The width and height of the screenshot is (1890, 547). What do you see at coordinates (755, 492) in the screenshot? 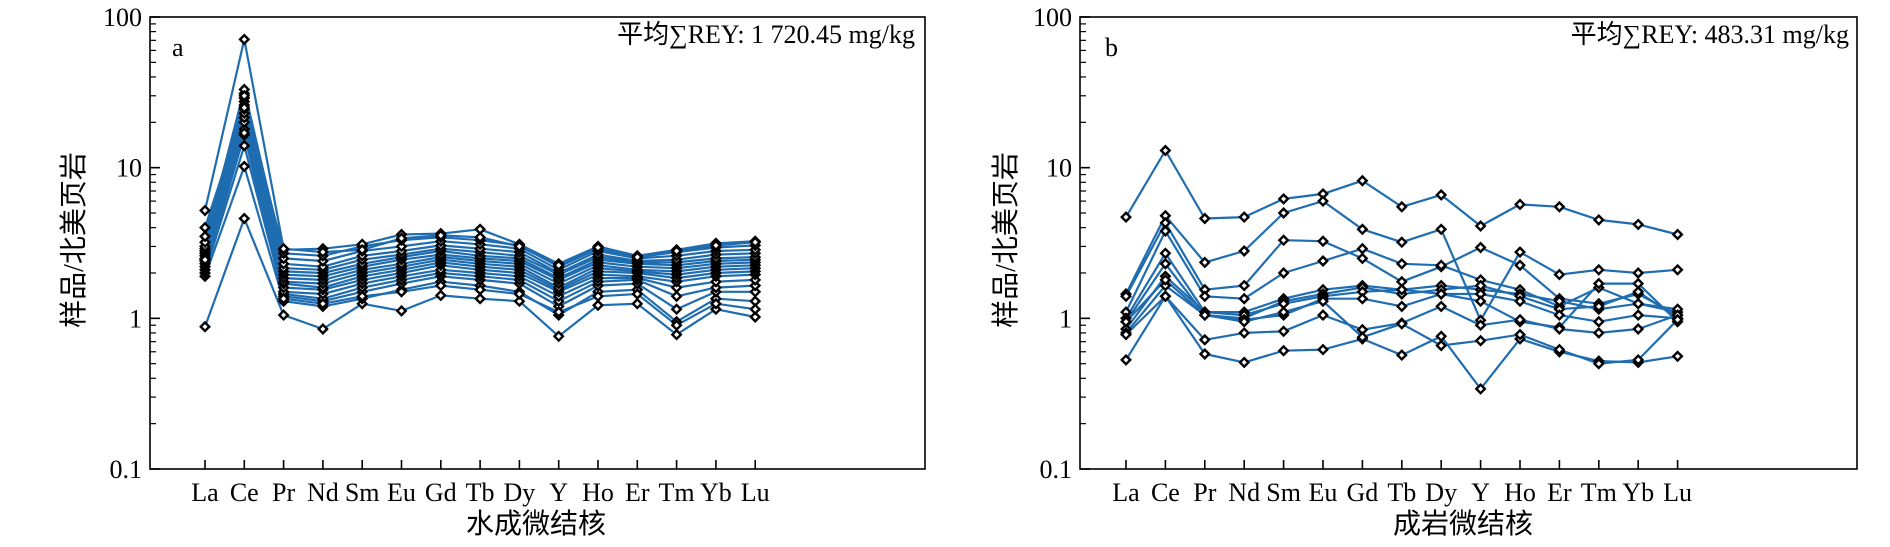
I see `x-tick-label: Lu` at bounding box center [755, 492].